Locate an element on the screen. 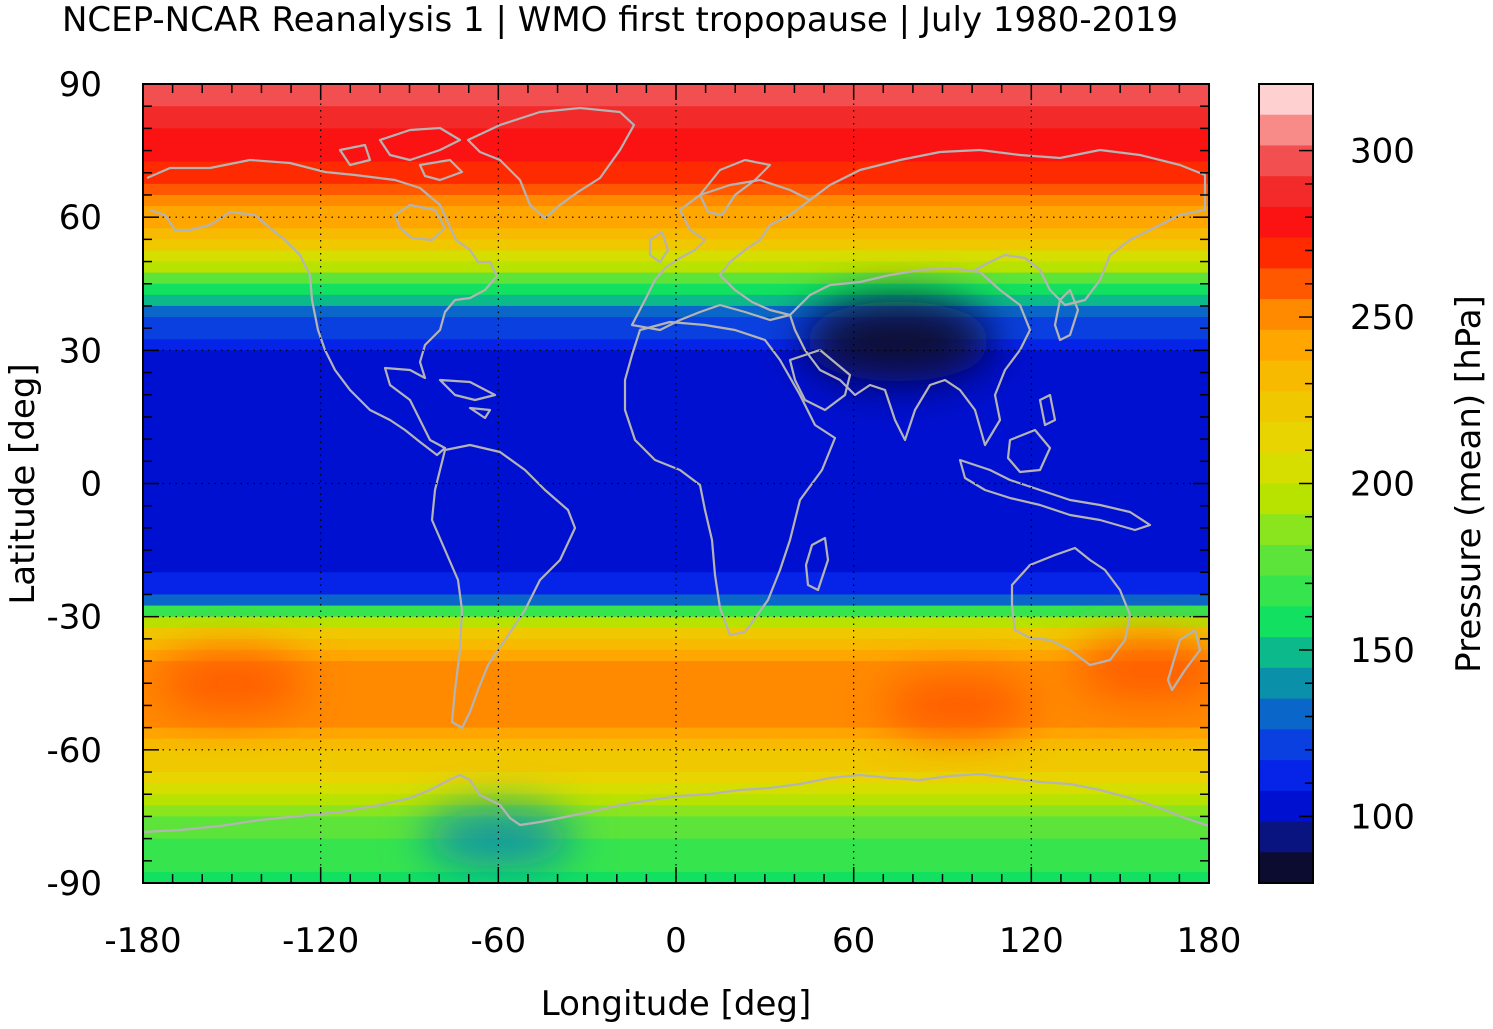  y-tick-labels: 90 60 30 0 -30 -60 -90 is located at coordinates (74, 484).